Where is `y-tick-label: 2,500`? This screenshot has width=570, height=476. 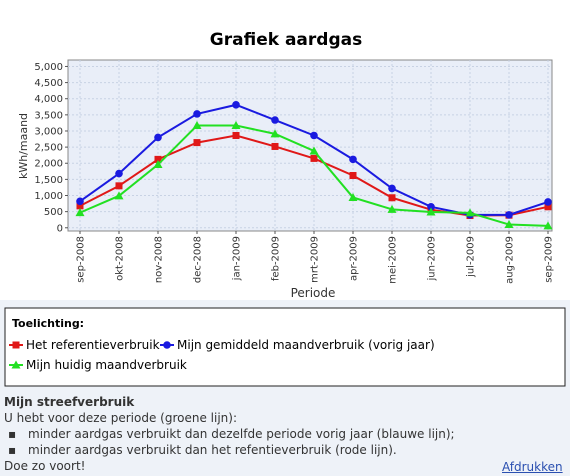
y-tick-label: 2,500 is located at coordinates (48, 148).